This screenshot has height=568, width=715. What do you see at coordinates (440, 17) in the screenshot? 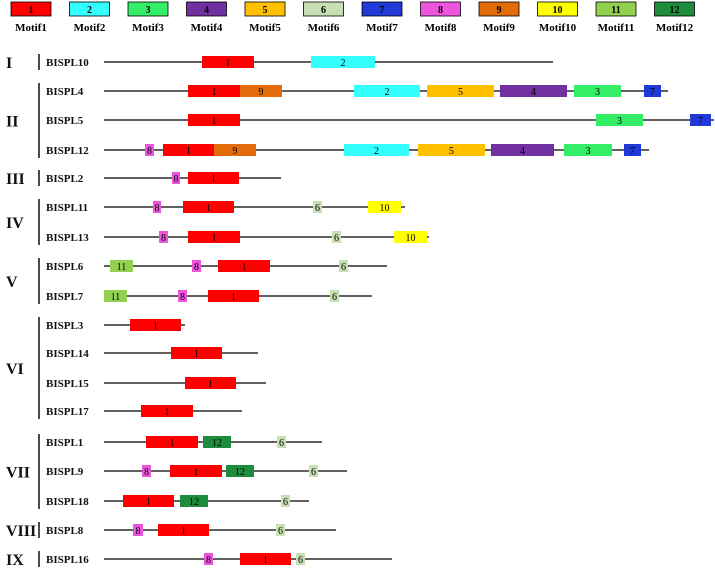
I see `legend-item-motif8: 8 Motif8` at bounding box center [440, 17].